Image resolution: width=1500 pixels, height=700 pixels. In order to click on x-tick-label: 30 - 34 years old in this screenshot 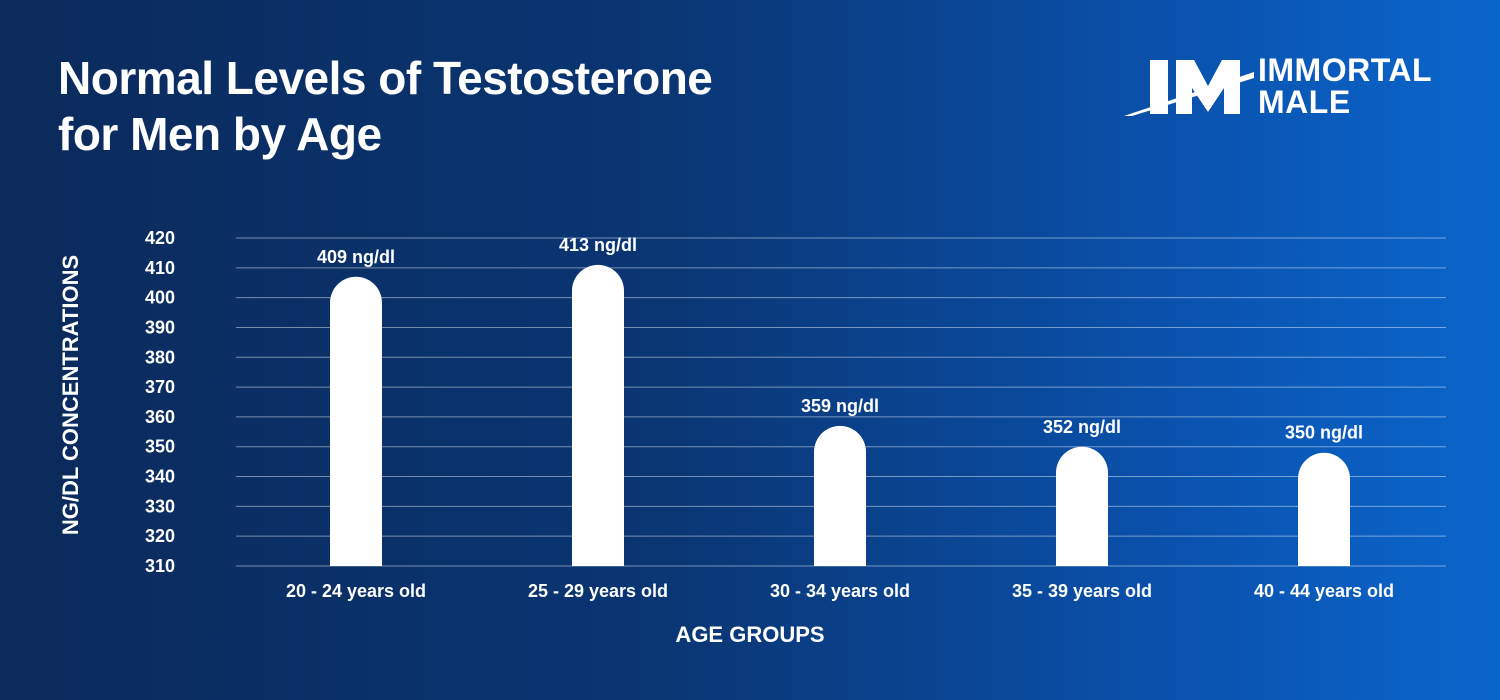, I will do `click(840, 591)`.